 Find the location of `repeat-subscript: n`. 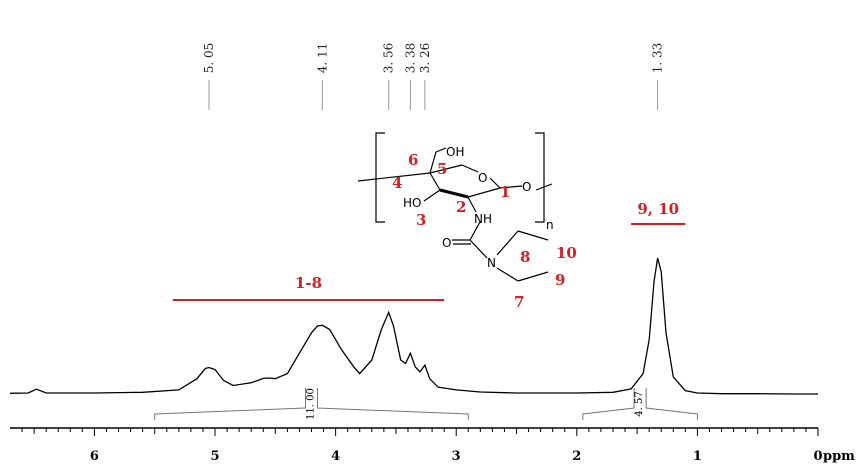

repeat-subscript: n is located at coordinates (550, 225).